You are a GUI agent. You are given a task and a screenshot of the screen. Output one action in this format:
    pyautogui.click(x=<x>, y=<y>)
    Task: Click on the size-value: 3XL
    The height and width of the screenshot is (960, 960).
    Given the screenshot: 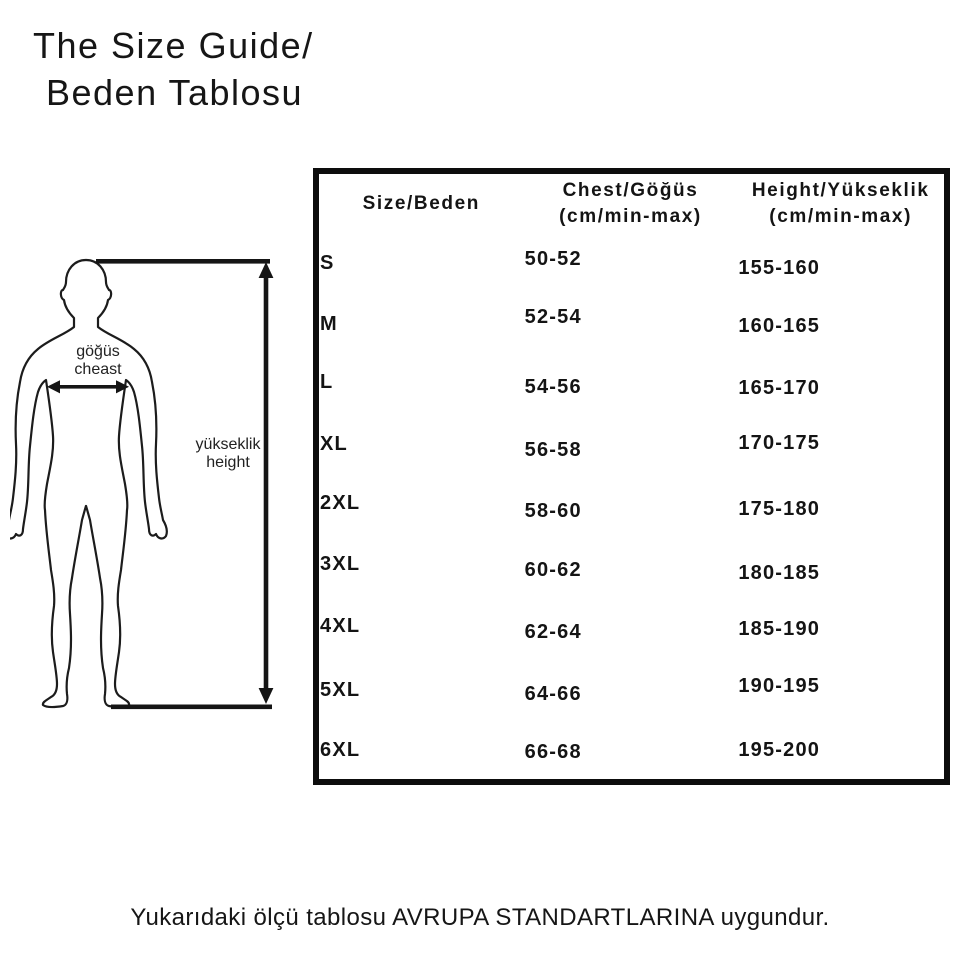 What is the action you would take?
    pyautogui.click(x=340, y=564)
    